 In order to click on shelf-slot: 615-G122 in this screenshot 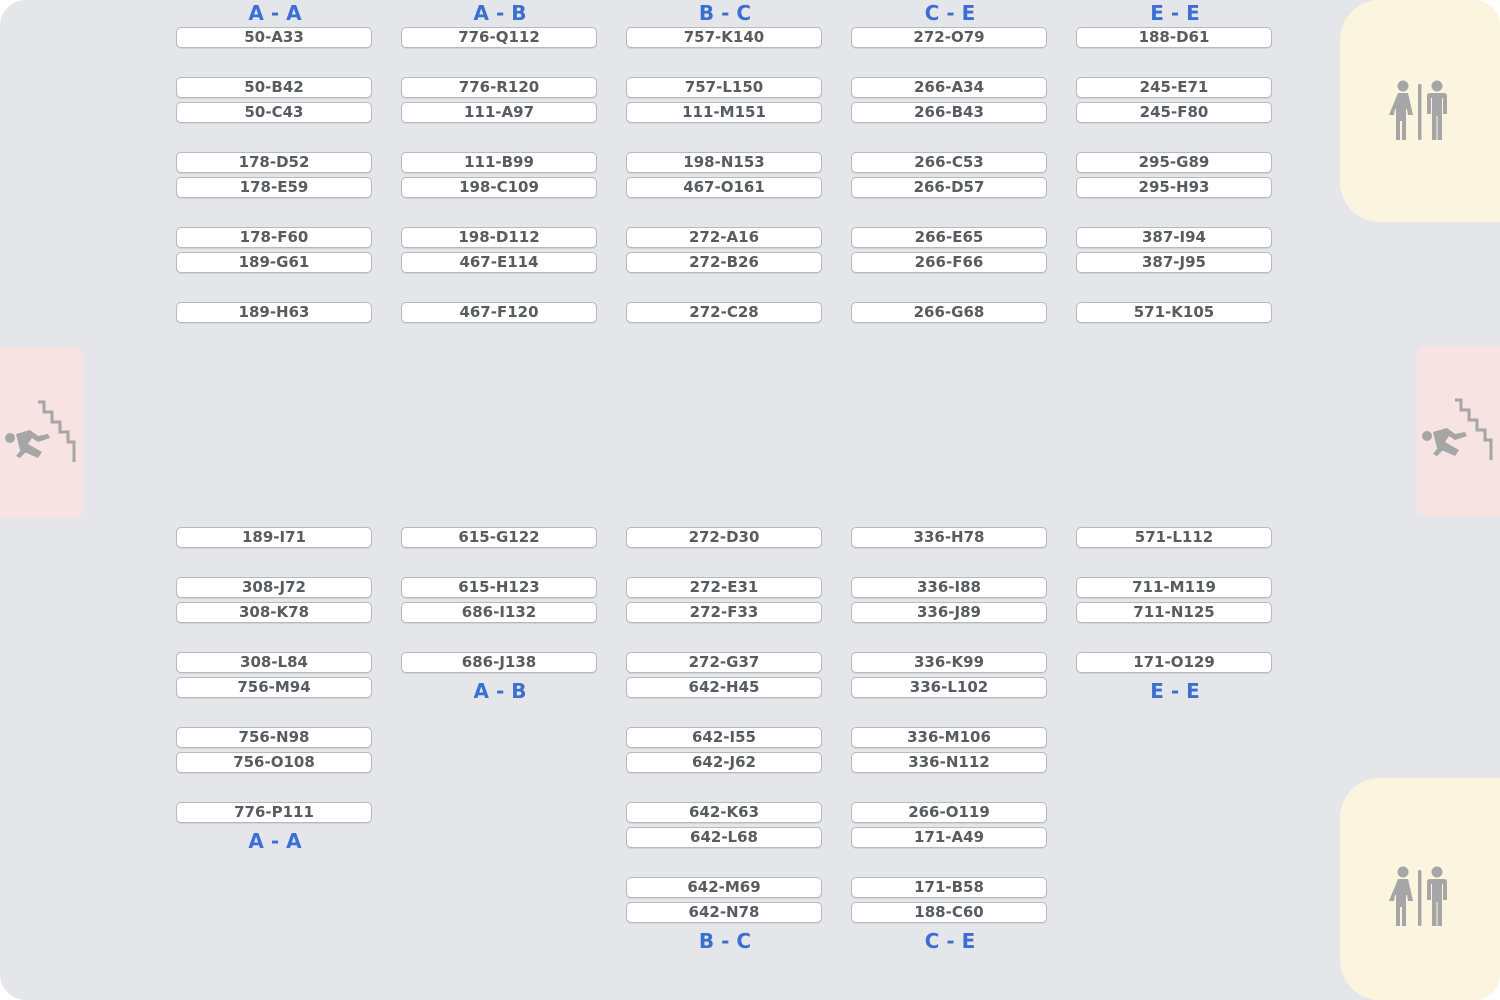, I will do `click(499, 537)`.